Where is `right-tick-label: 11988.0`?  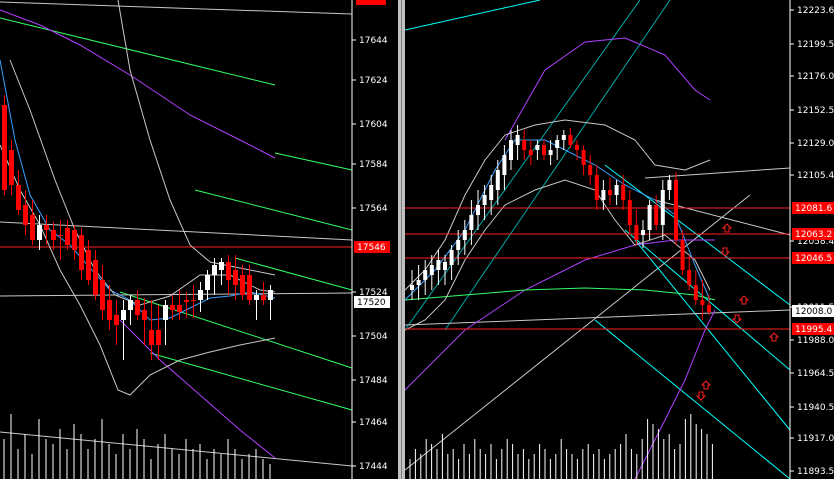 right-tick-label: 11988.0 is located at coordinates (815, 341).